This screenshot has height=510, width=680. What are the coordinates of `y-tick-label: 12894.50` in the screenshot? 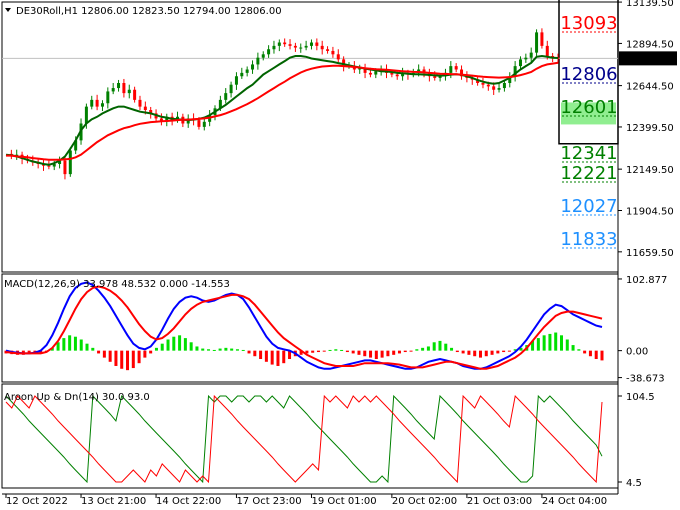 It's located at (650, 44).